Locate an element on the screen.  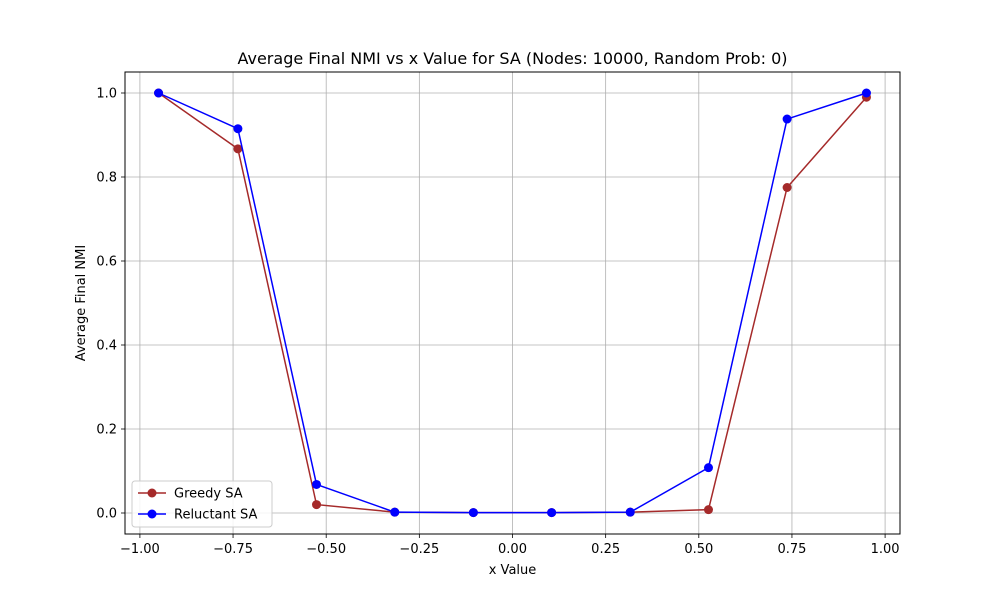
legend-label-greedy-sa: Greedy SA is located at coordinates (208, 494).